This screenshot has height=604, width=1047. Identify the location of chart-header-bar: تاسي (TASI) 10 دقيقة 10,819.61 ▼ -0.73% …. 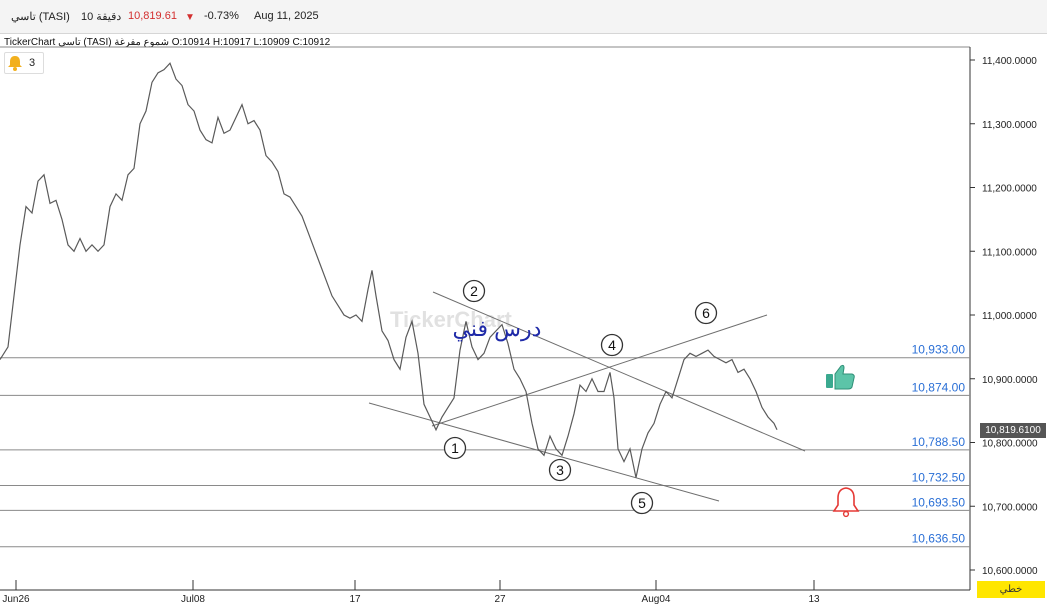
(523, 17).